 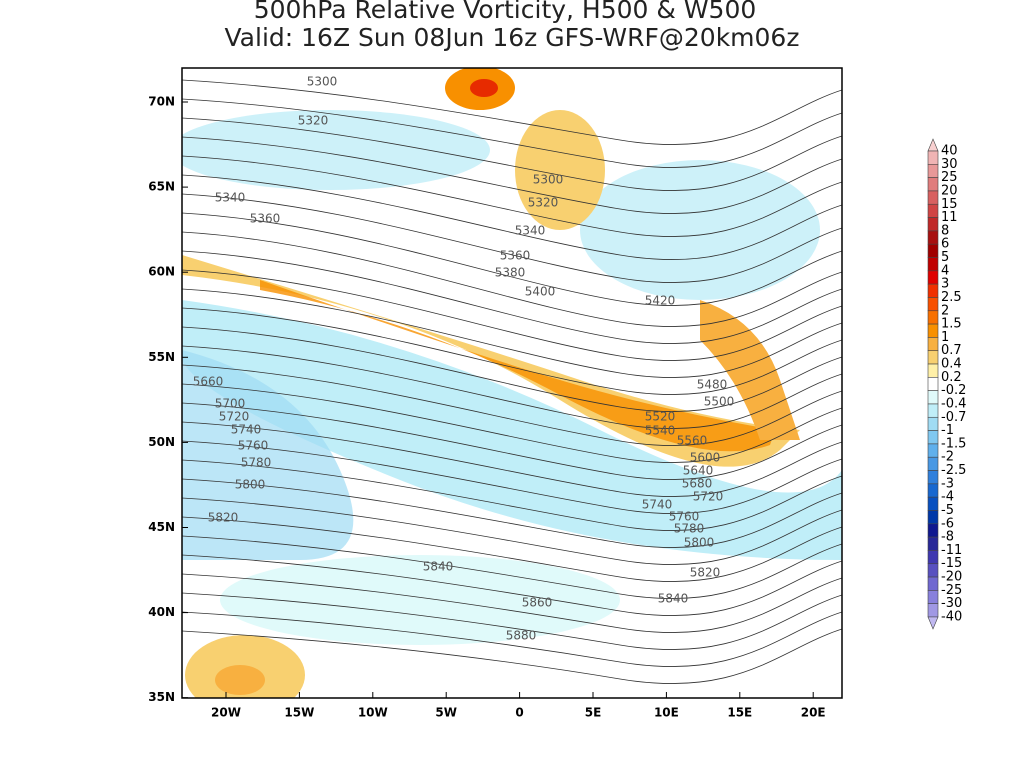 What do you see at coordinates (708, 497) in the screenshot?
I see `contour-label: 5720` at bounding box center [708, 497].